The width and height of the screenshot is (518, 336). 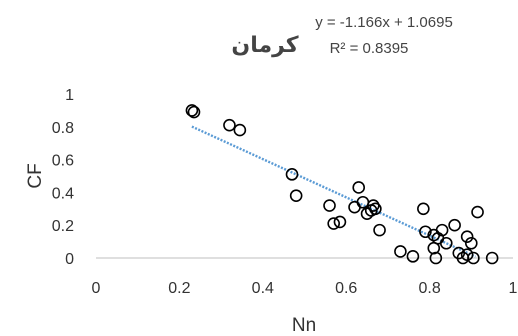 I want to click on y-tick-label: 0.4, so click(x=63, y=193).